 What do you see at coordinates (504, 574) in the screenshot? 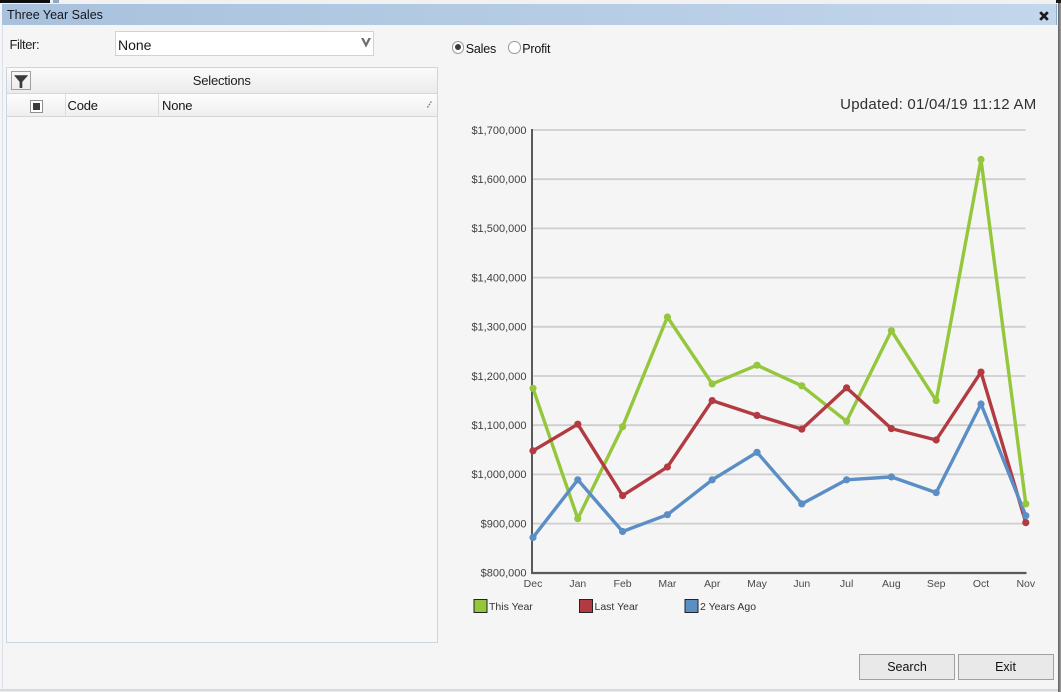
I see `svg-text: $800,000` at bounding box center [504, 574].